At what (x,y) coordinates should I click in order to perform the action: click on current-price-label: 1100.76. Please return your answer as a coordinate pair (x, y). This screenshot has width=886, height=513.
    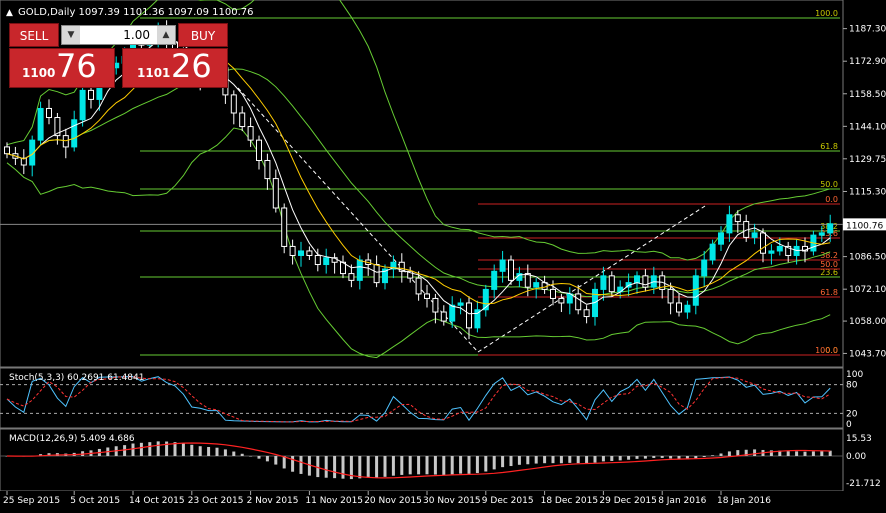
    Looking at the image, I should click on (864, 226).